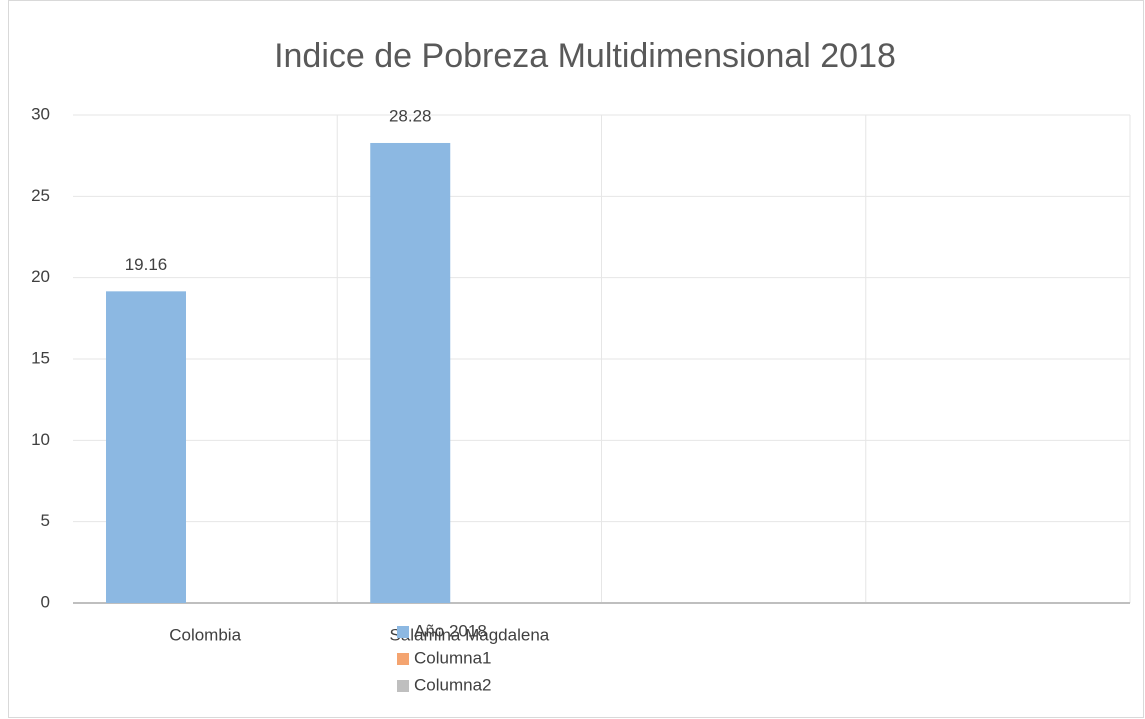 This screenshot has width=1145, height=719. Describe the element at coordinates (450, 630) in the screenshot. I see `legend-label: Año 2018` at that location.